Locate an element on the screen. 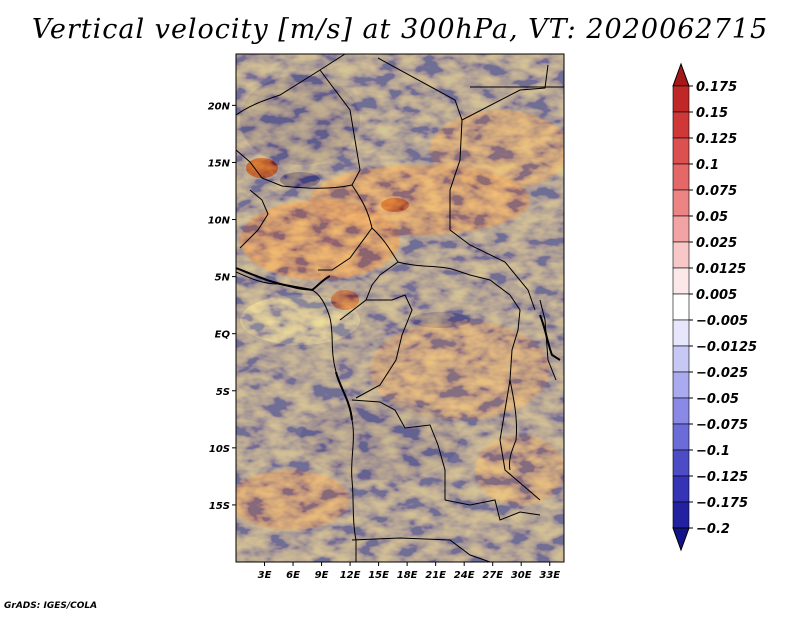  y-tick-label: 15S is located at coordinates (219, 506).